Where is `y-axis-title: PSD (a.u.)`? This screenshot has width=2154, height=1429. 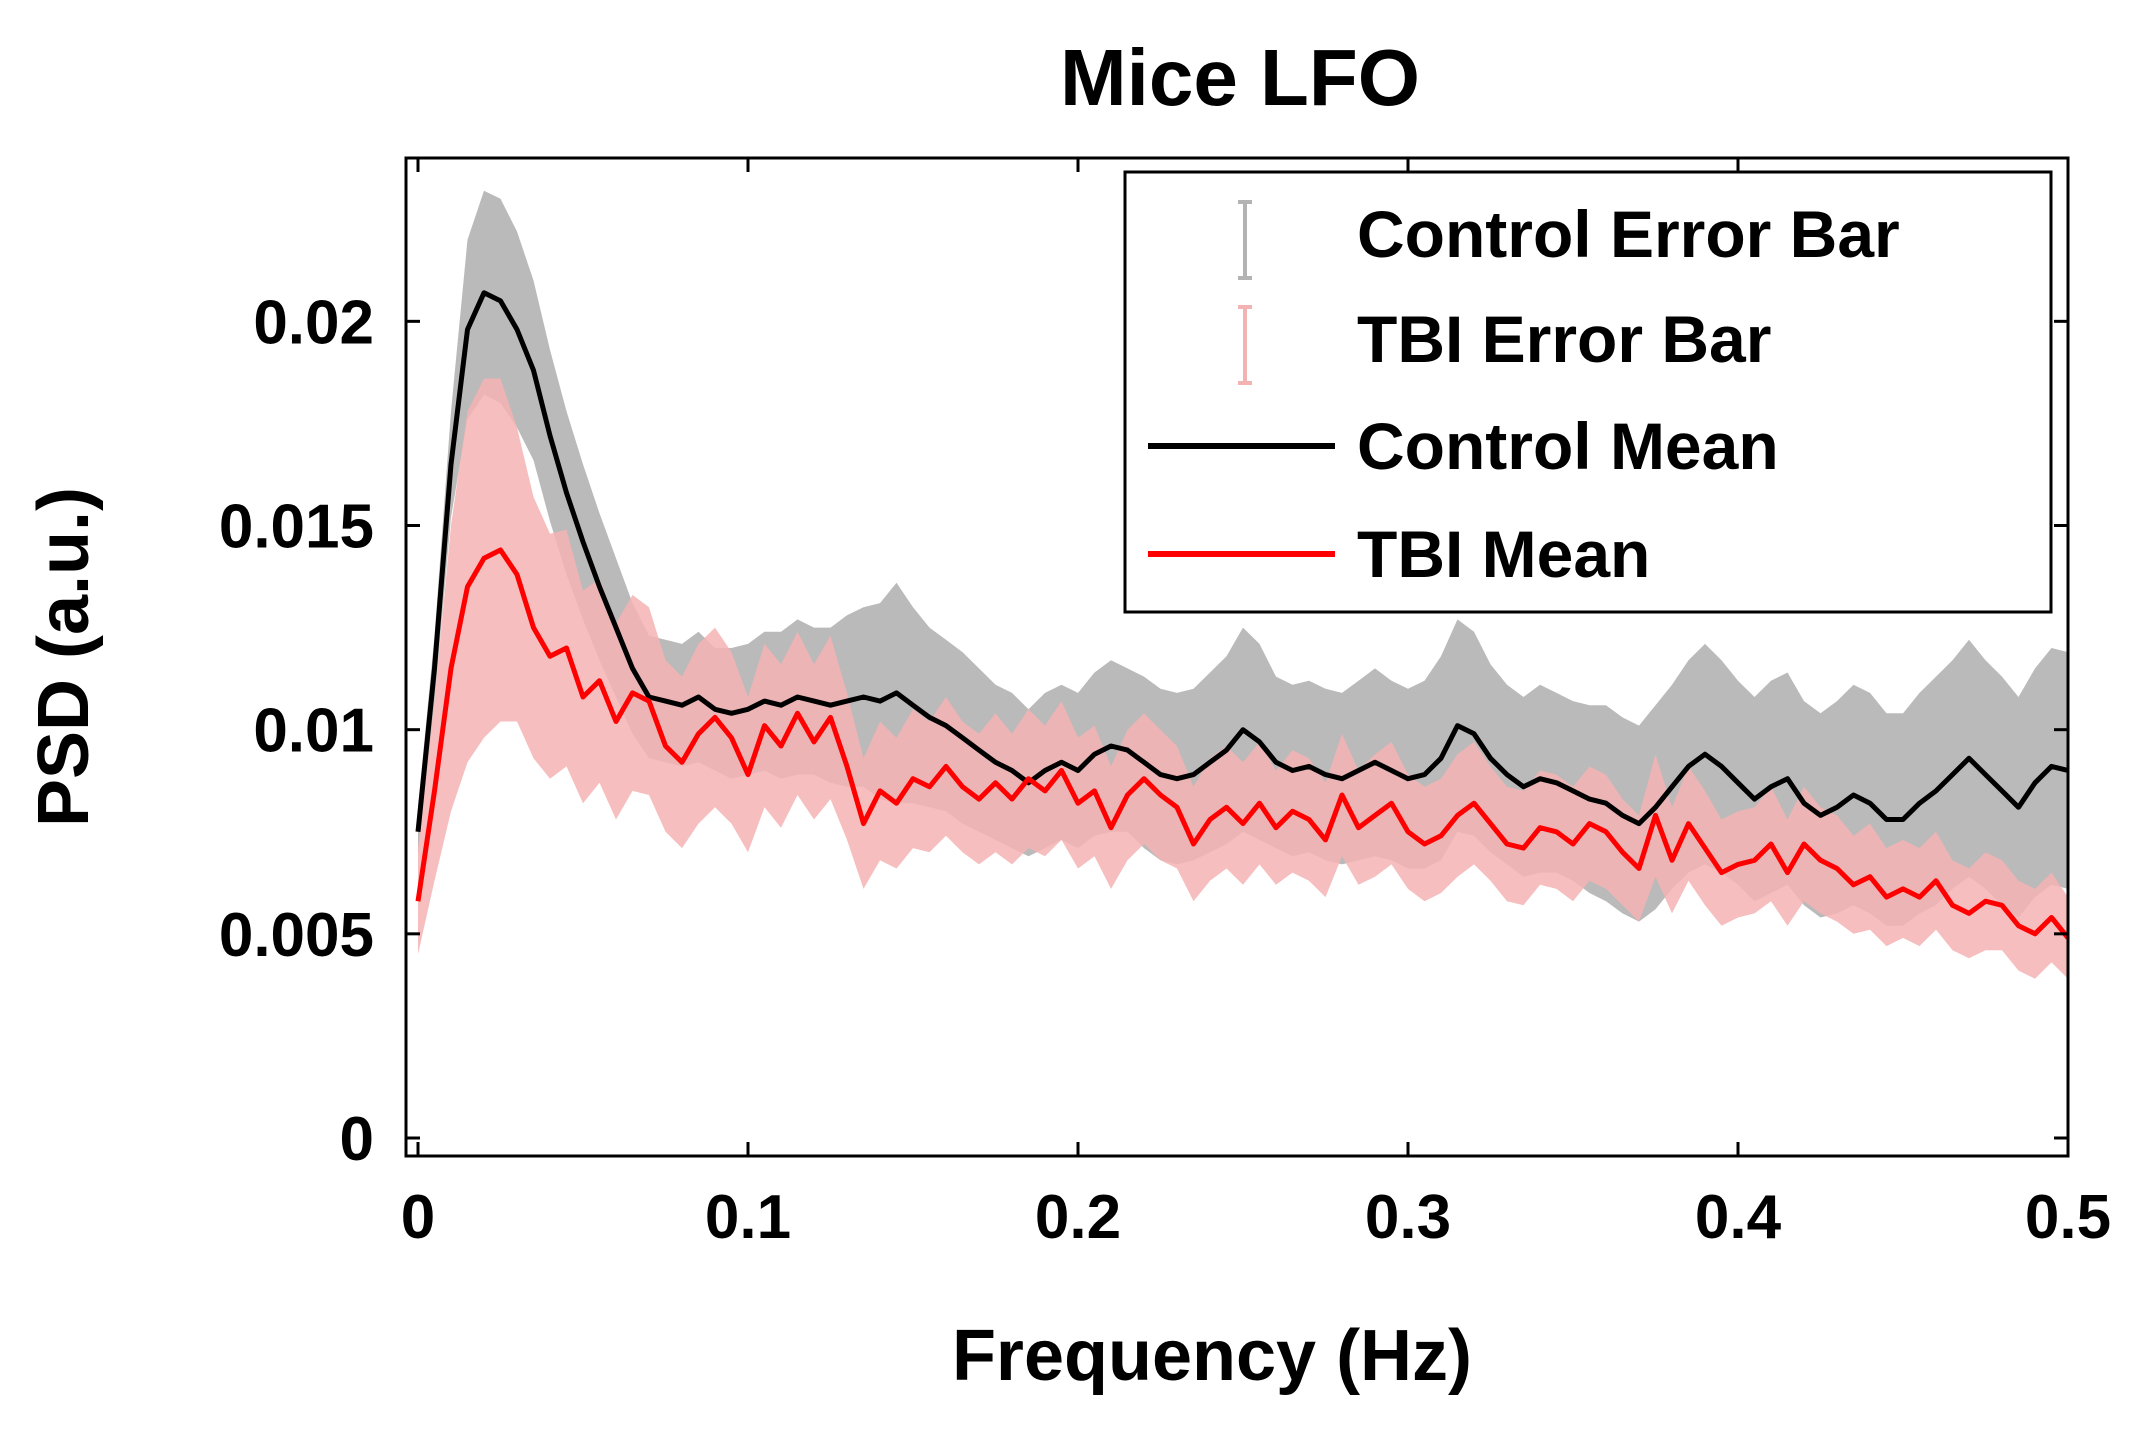 y-axis-title: PSD (a.u.) is located at coordinates (64, 657).